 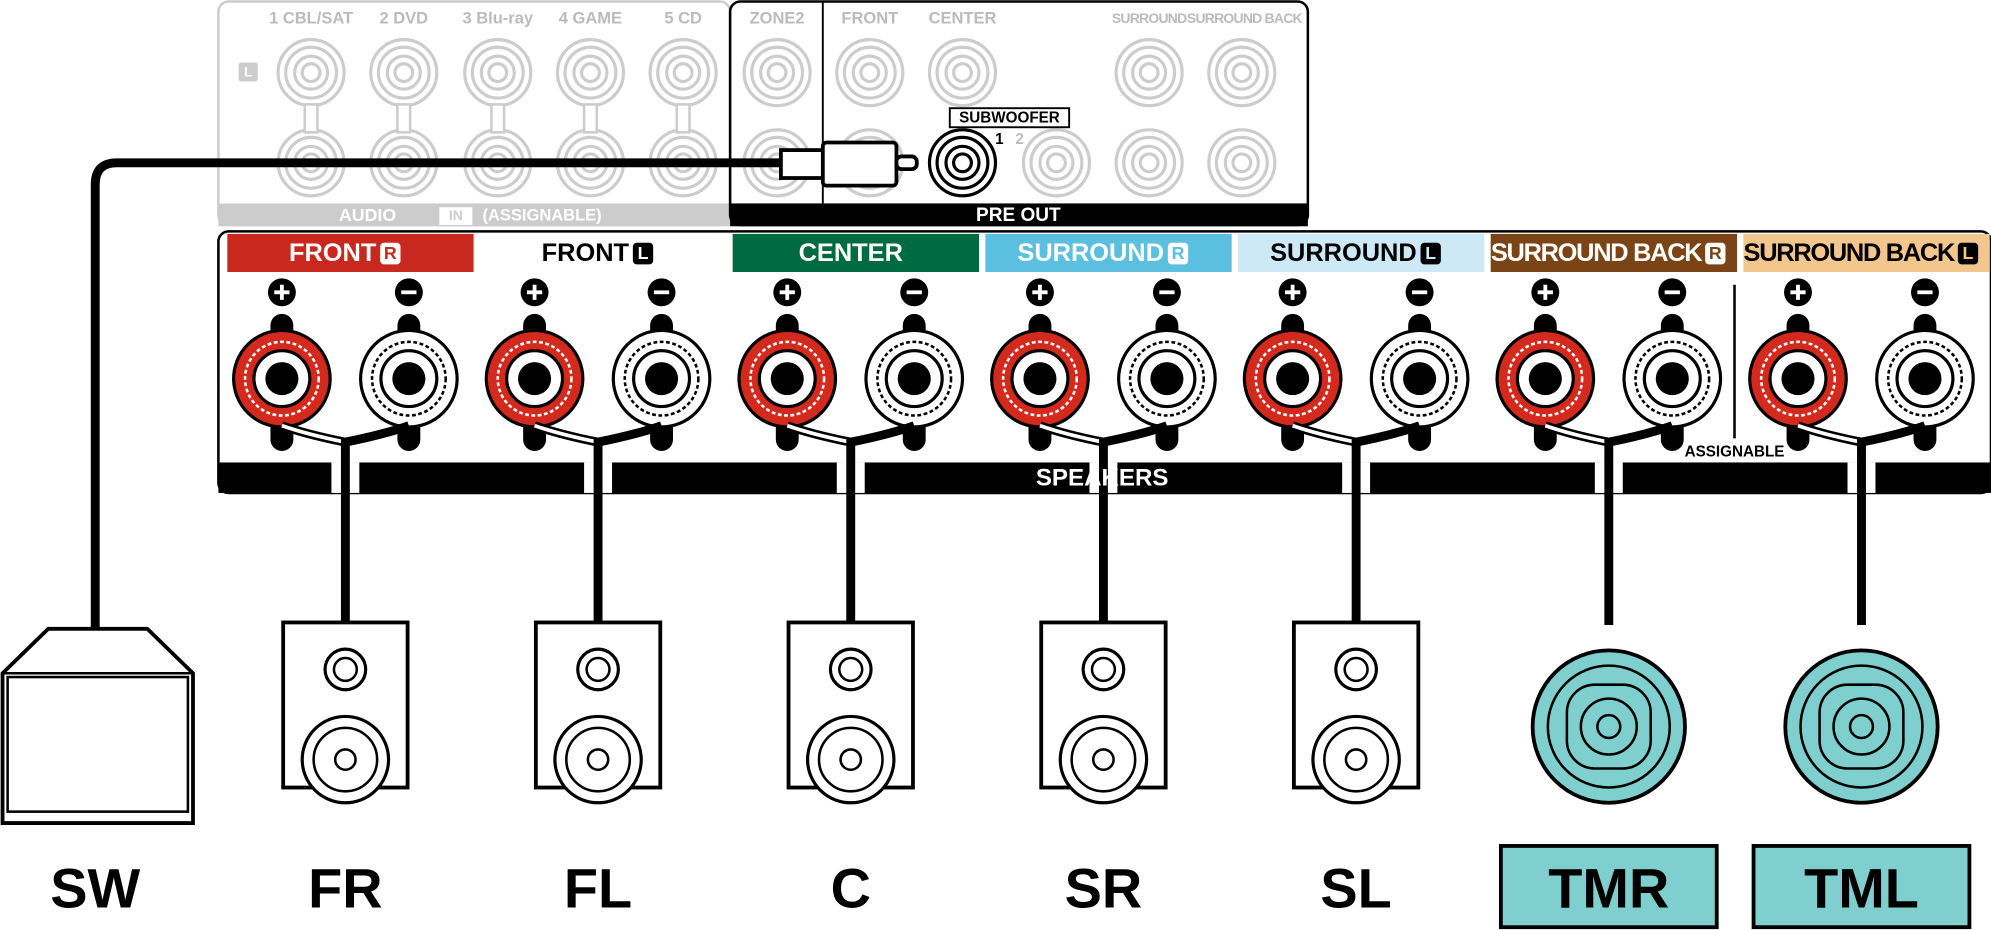 I want to click on assignable-label: (ASSIGNABLE), so click(x=542, y=215).